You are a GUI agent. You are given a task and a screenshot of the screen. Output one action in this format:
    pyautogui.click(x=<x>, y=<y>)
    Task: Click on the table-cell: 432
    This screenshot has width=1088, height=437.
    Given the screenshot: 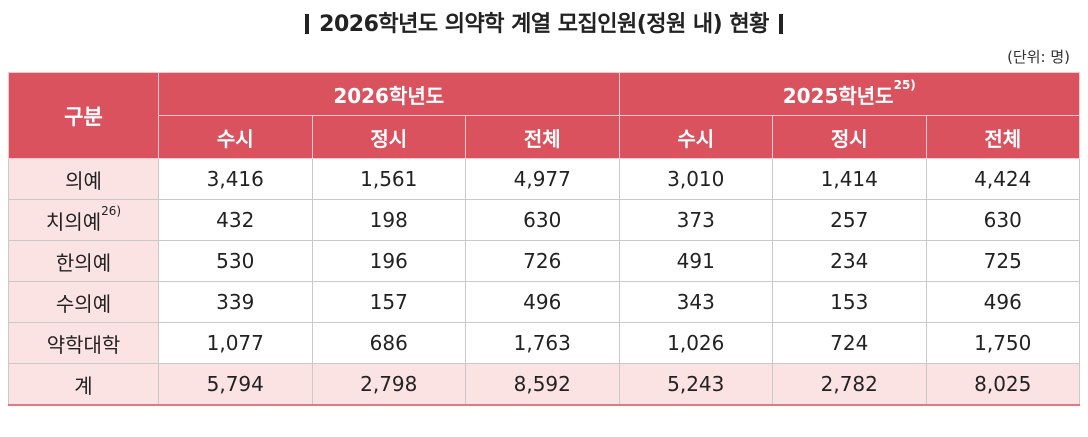 What is the action you would take?
    pyautogui.click(x=235, y=220)
    